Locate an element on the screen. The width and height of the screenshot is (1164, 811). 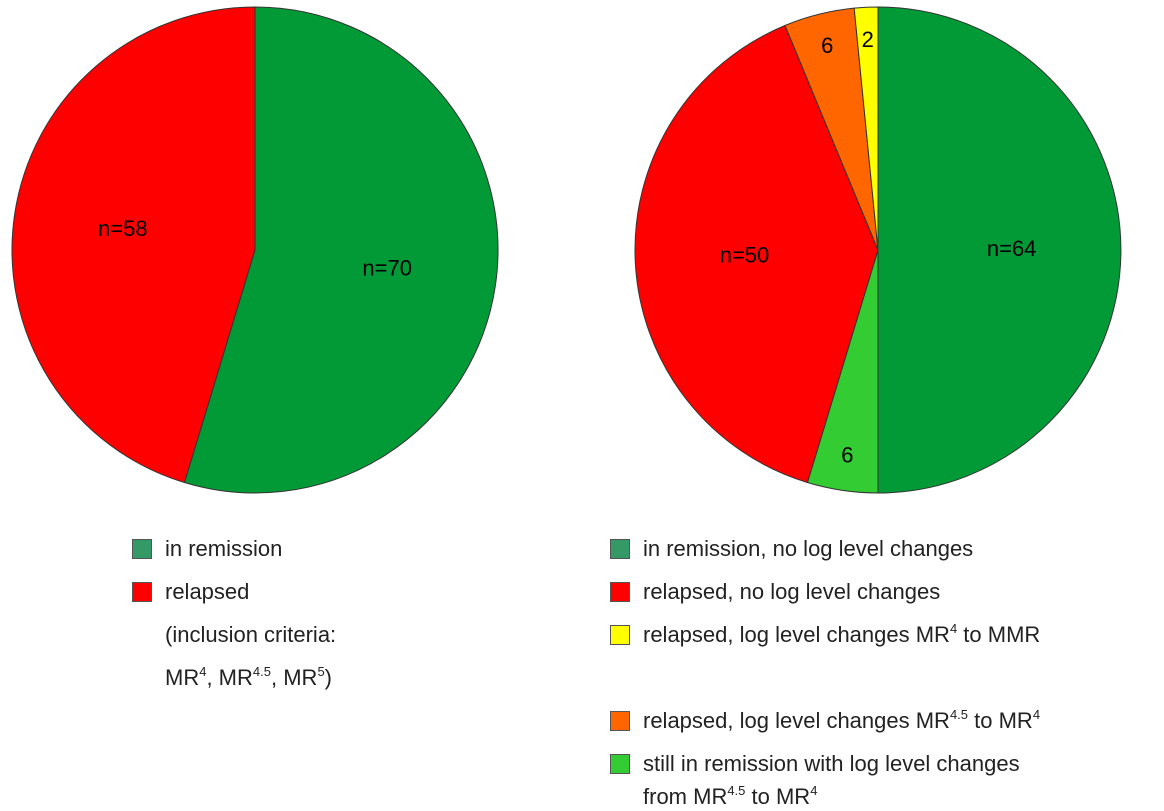
legend-text: MR4, MR4.5, MR5) is located at coordinates (248, 677).